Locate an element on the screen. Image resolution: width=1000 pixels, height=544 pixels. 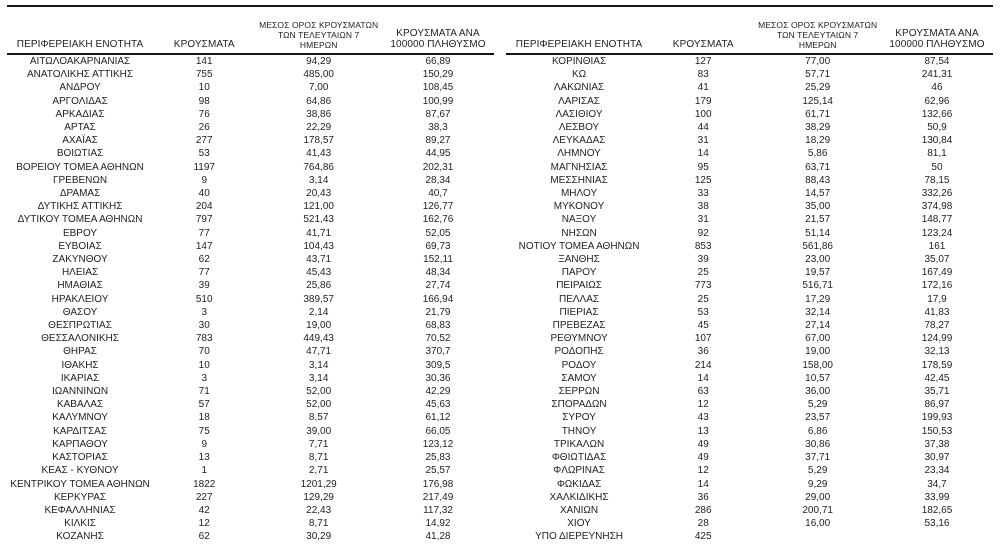
per100k-cell: 14,92 is located at coordinates (438, 524).